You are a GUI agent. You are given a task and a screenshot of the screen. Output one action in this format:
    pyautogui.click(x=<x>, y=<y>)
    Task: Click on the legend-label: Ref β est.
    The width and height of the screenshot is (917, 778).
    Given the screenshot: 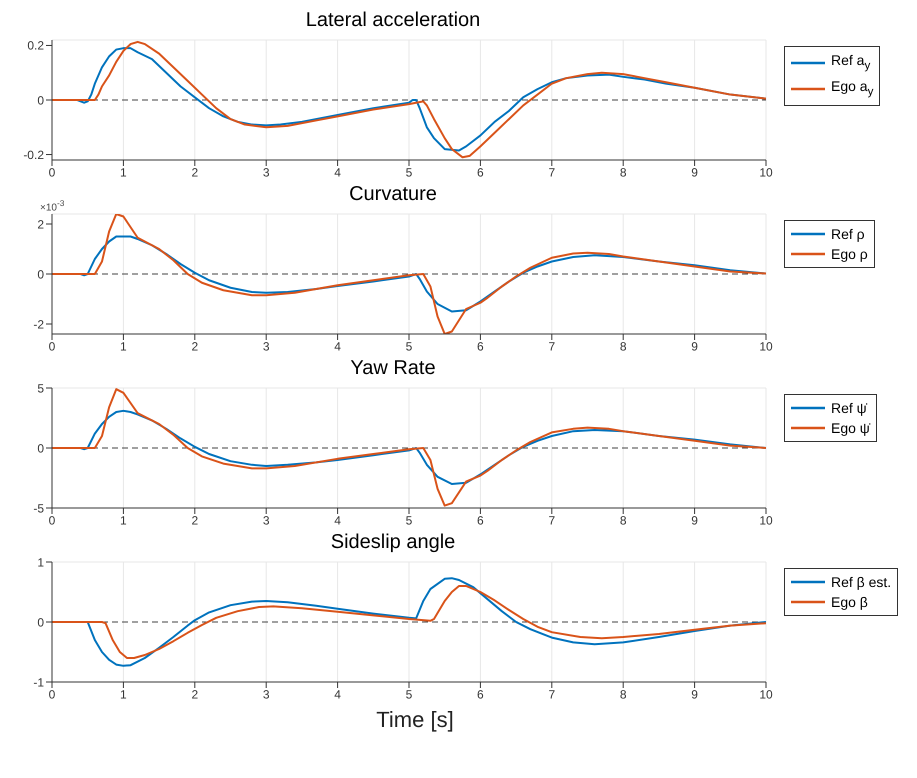 What is the action you would take?
    pyautogui.click(x=861, y=582)
    